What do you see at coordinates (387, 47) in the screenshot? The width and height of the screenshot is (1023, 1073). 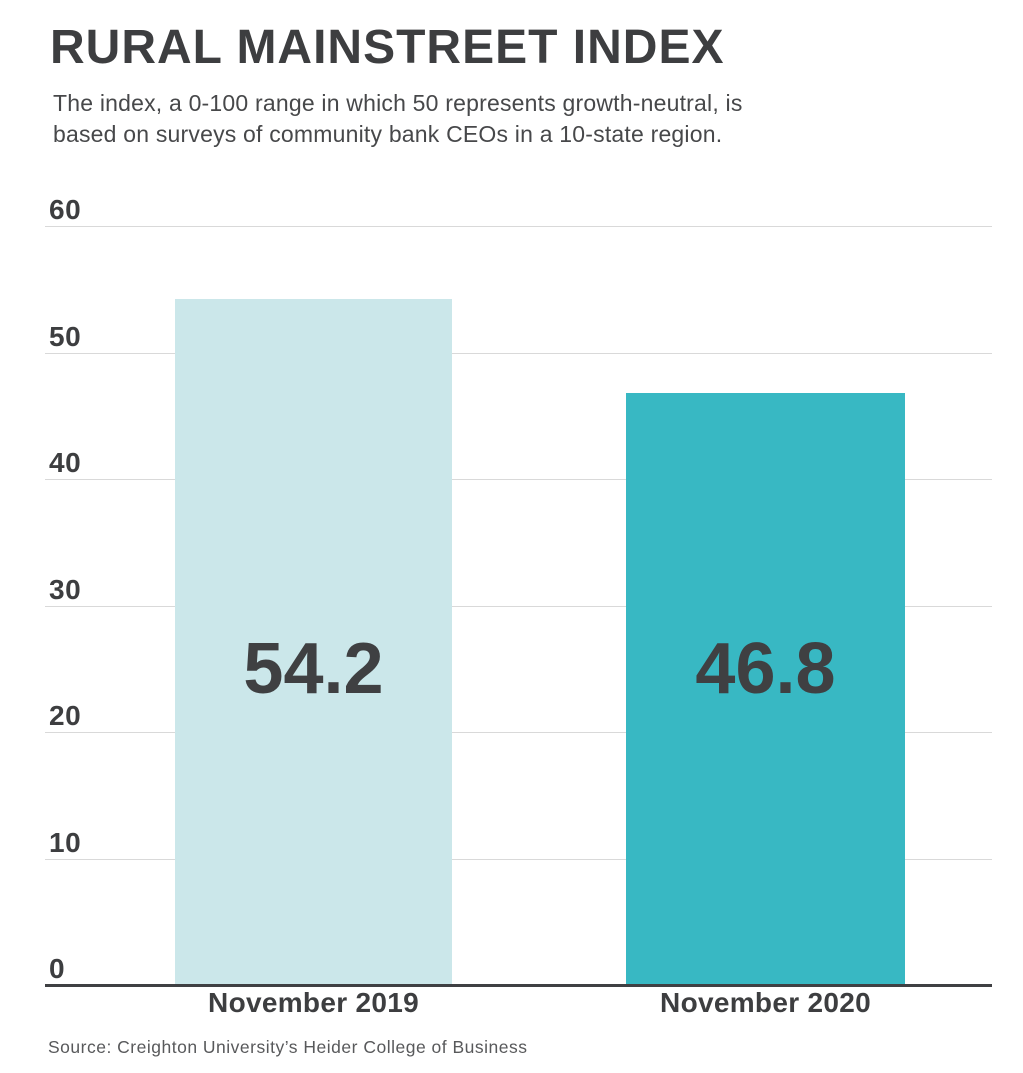 I see `chart-title: RURAL MAINSTREET INDEX` at bounding box center [387, 47].